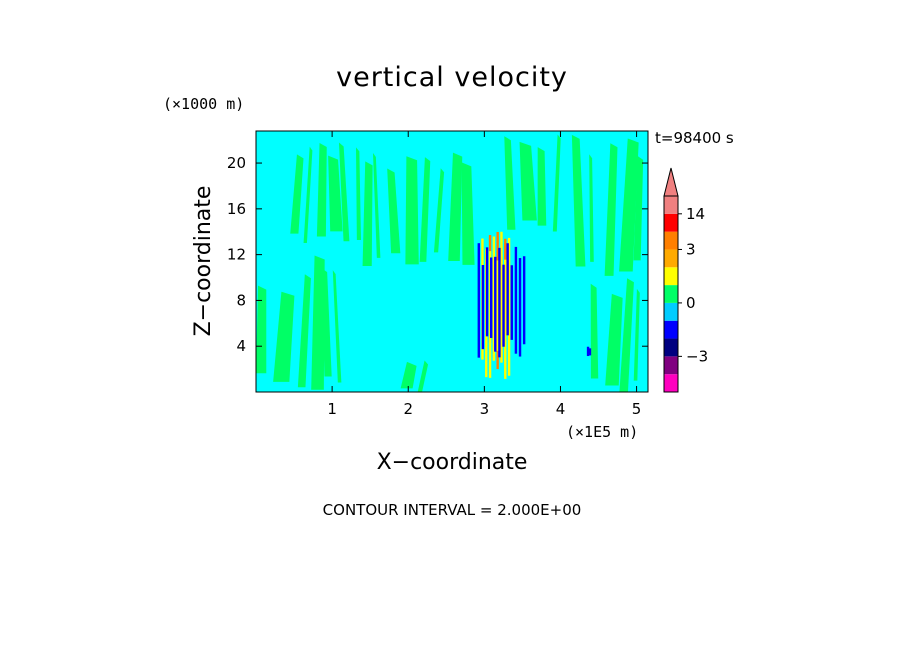 This screenshot has width=904, height=654. Describe the element at coordinates (203, 104) in the screenshot. I see `y-scale-note: (×1000 m)` at that location.